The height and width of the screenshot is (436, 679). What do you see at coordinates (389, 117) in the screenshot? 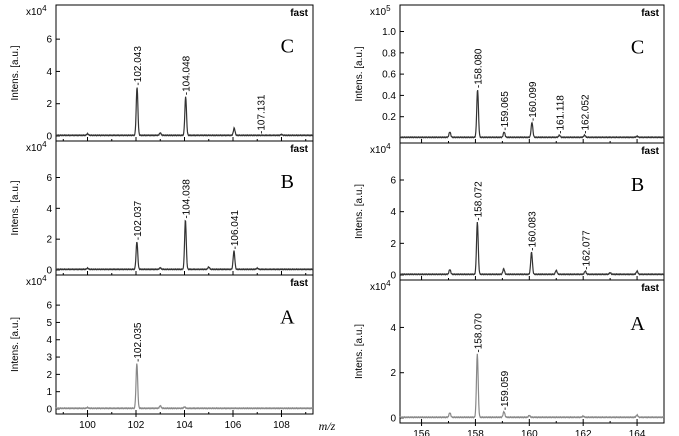
I see `y-tick-label: 0.2` at bounding box center [389, 117].